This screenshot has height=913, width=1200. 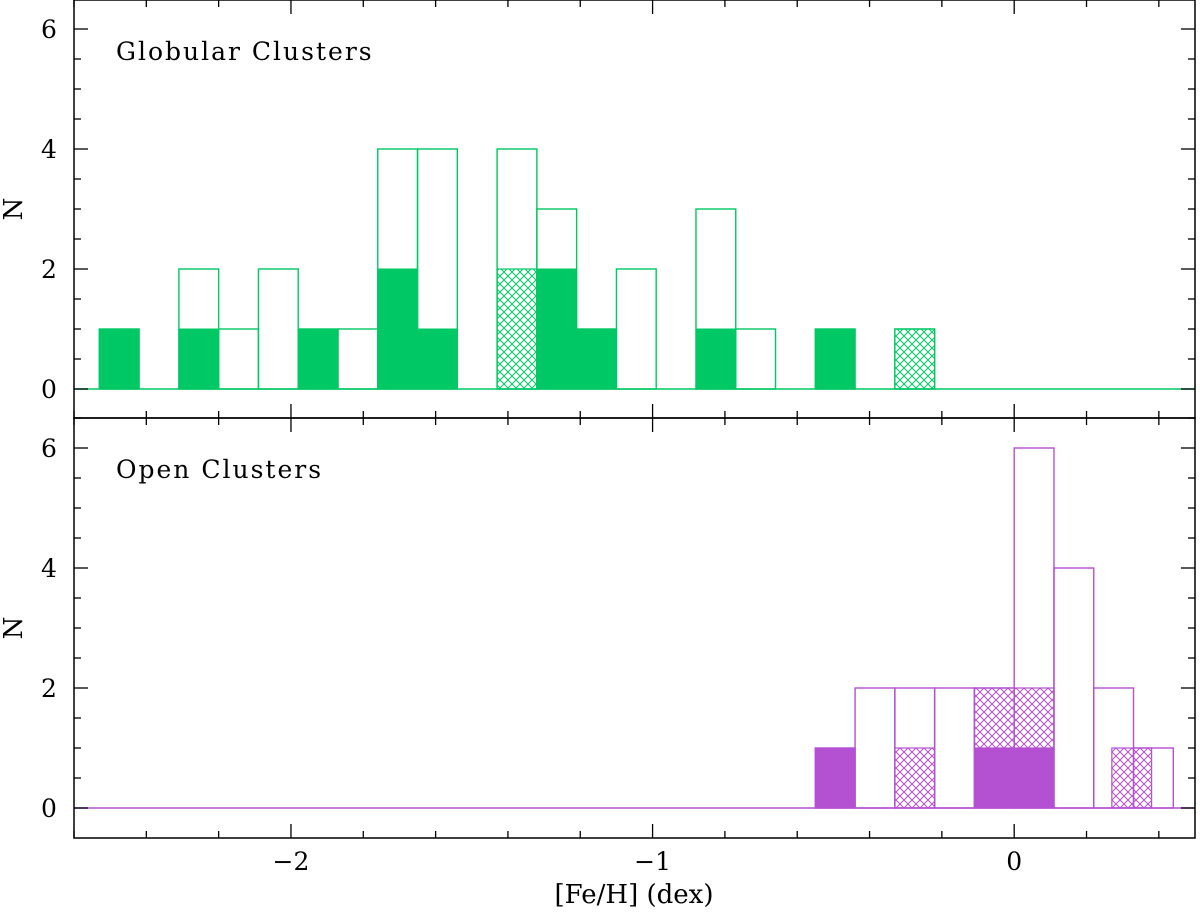 What do you see at coordinates (245, 51) in the screenshot?
I see `panel-title-globular: Globular Clusters` at bounding box center [245, 51].